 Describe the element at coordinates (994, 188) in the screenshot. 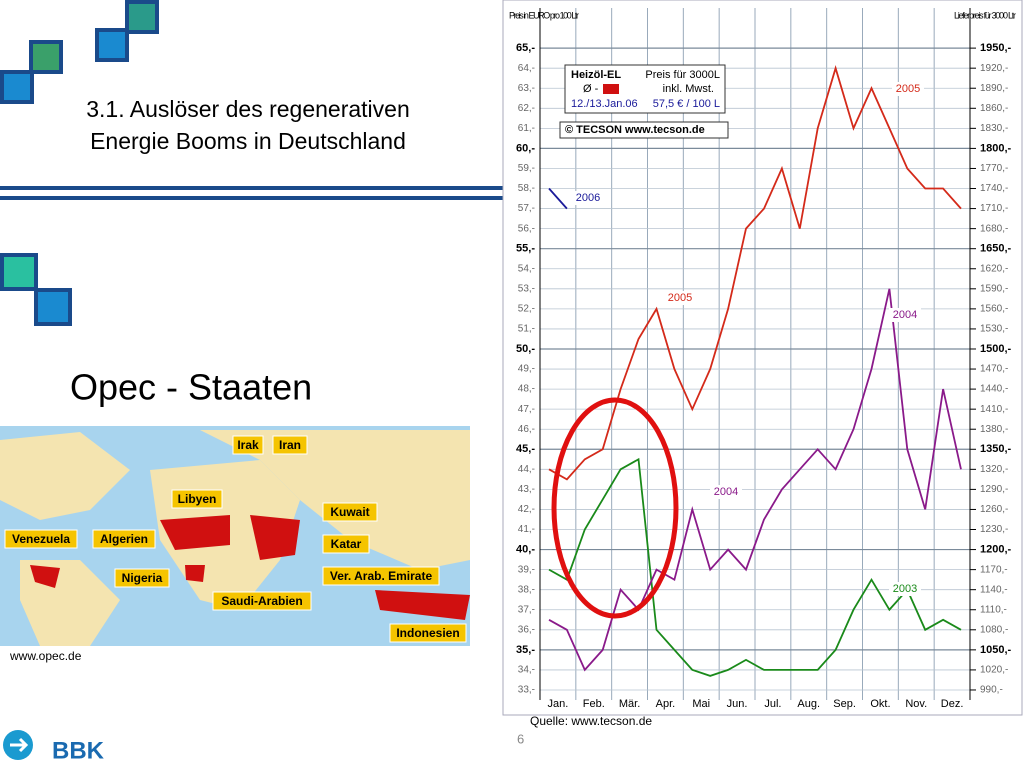

I see `y2-tick-label: 1740,-` at that location.